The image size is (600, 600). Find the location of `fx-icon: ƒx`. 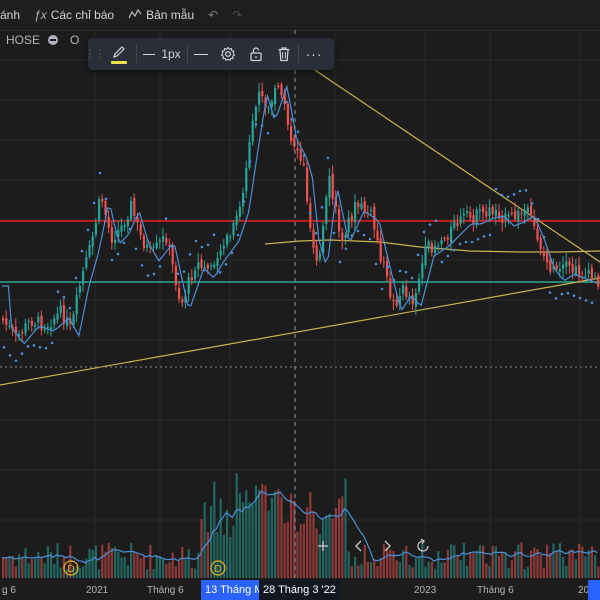

fx-icon: ƒx is located at coordinates (40, 15).